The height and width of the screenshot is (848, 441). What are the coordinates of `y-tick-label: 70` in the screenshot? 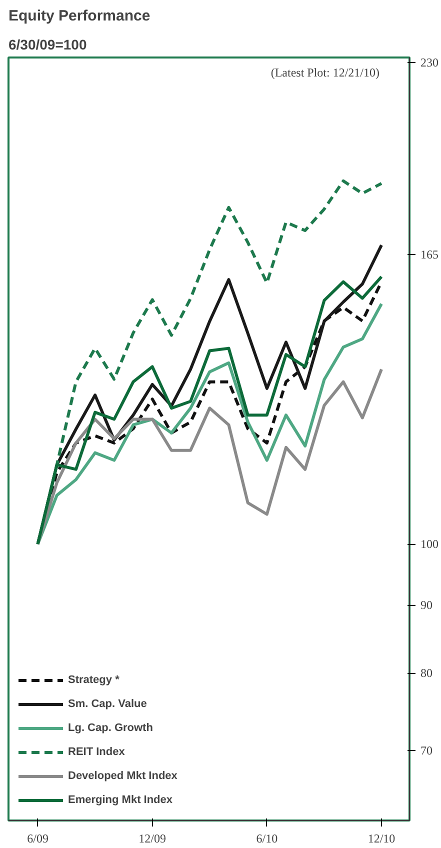 It's located at (426, 750).